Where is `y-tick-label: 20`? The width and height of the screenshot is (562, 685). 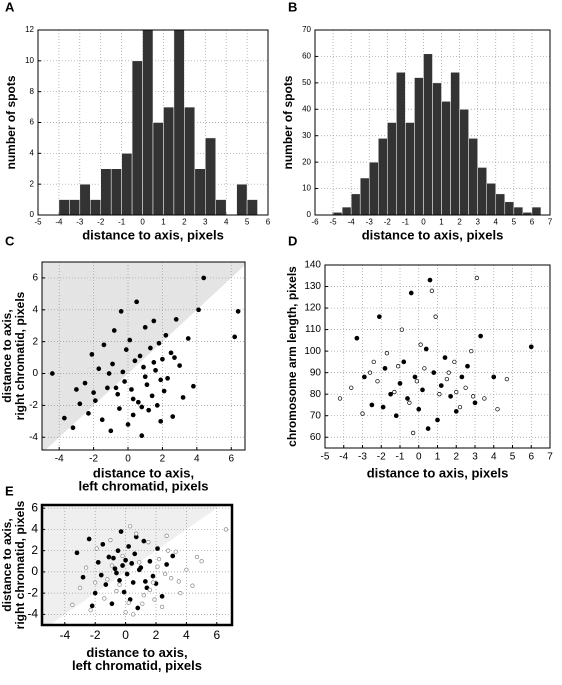 y-tick-label: 20 is located at coordinates (306, 161).